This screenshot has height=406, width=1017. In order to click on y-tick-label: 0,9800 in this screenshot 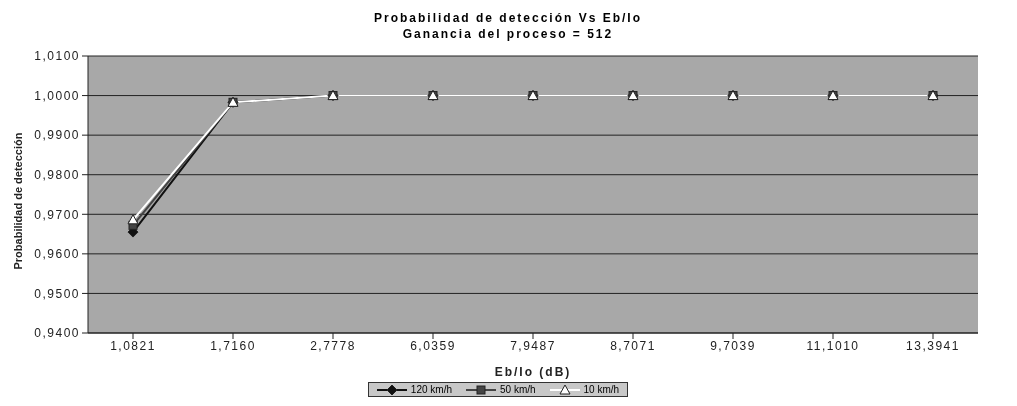, I will do `click(57, 174)`.